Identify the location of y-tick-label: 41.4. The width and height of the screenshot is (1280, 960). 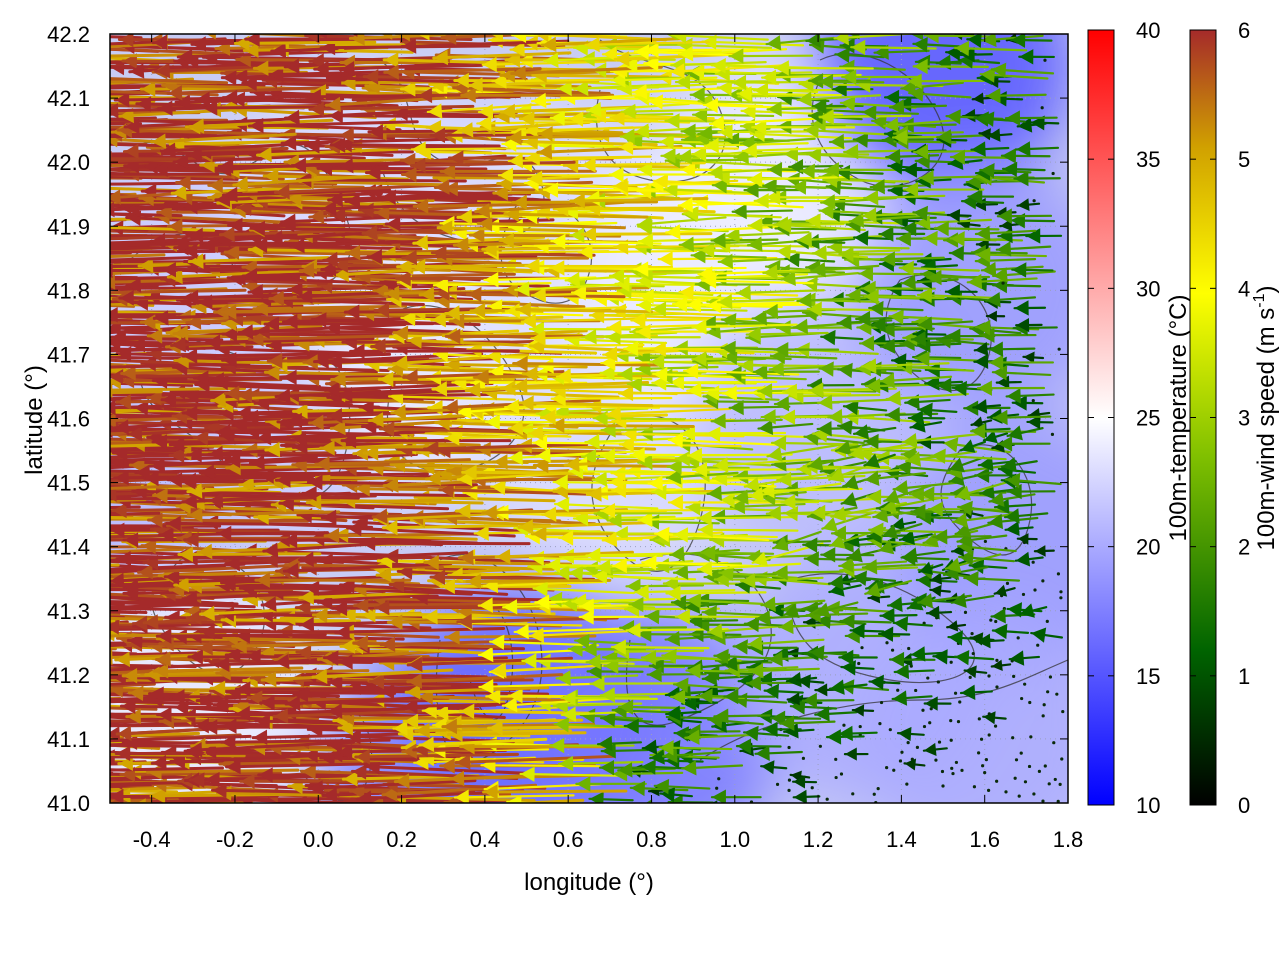
(68, 547).